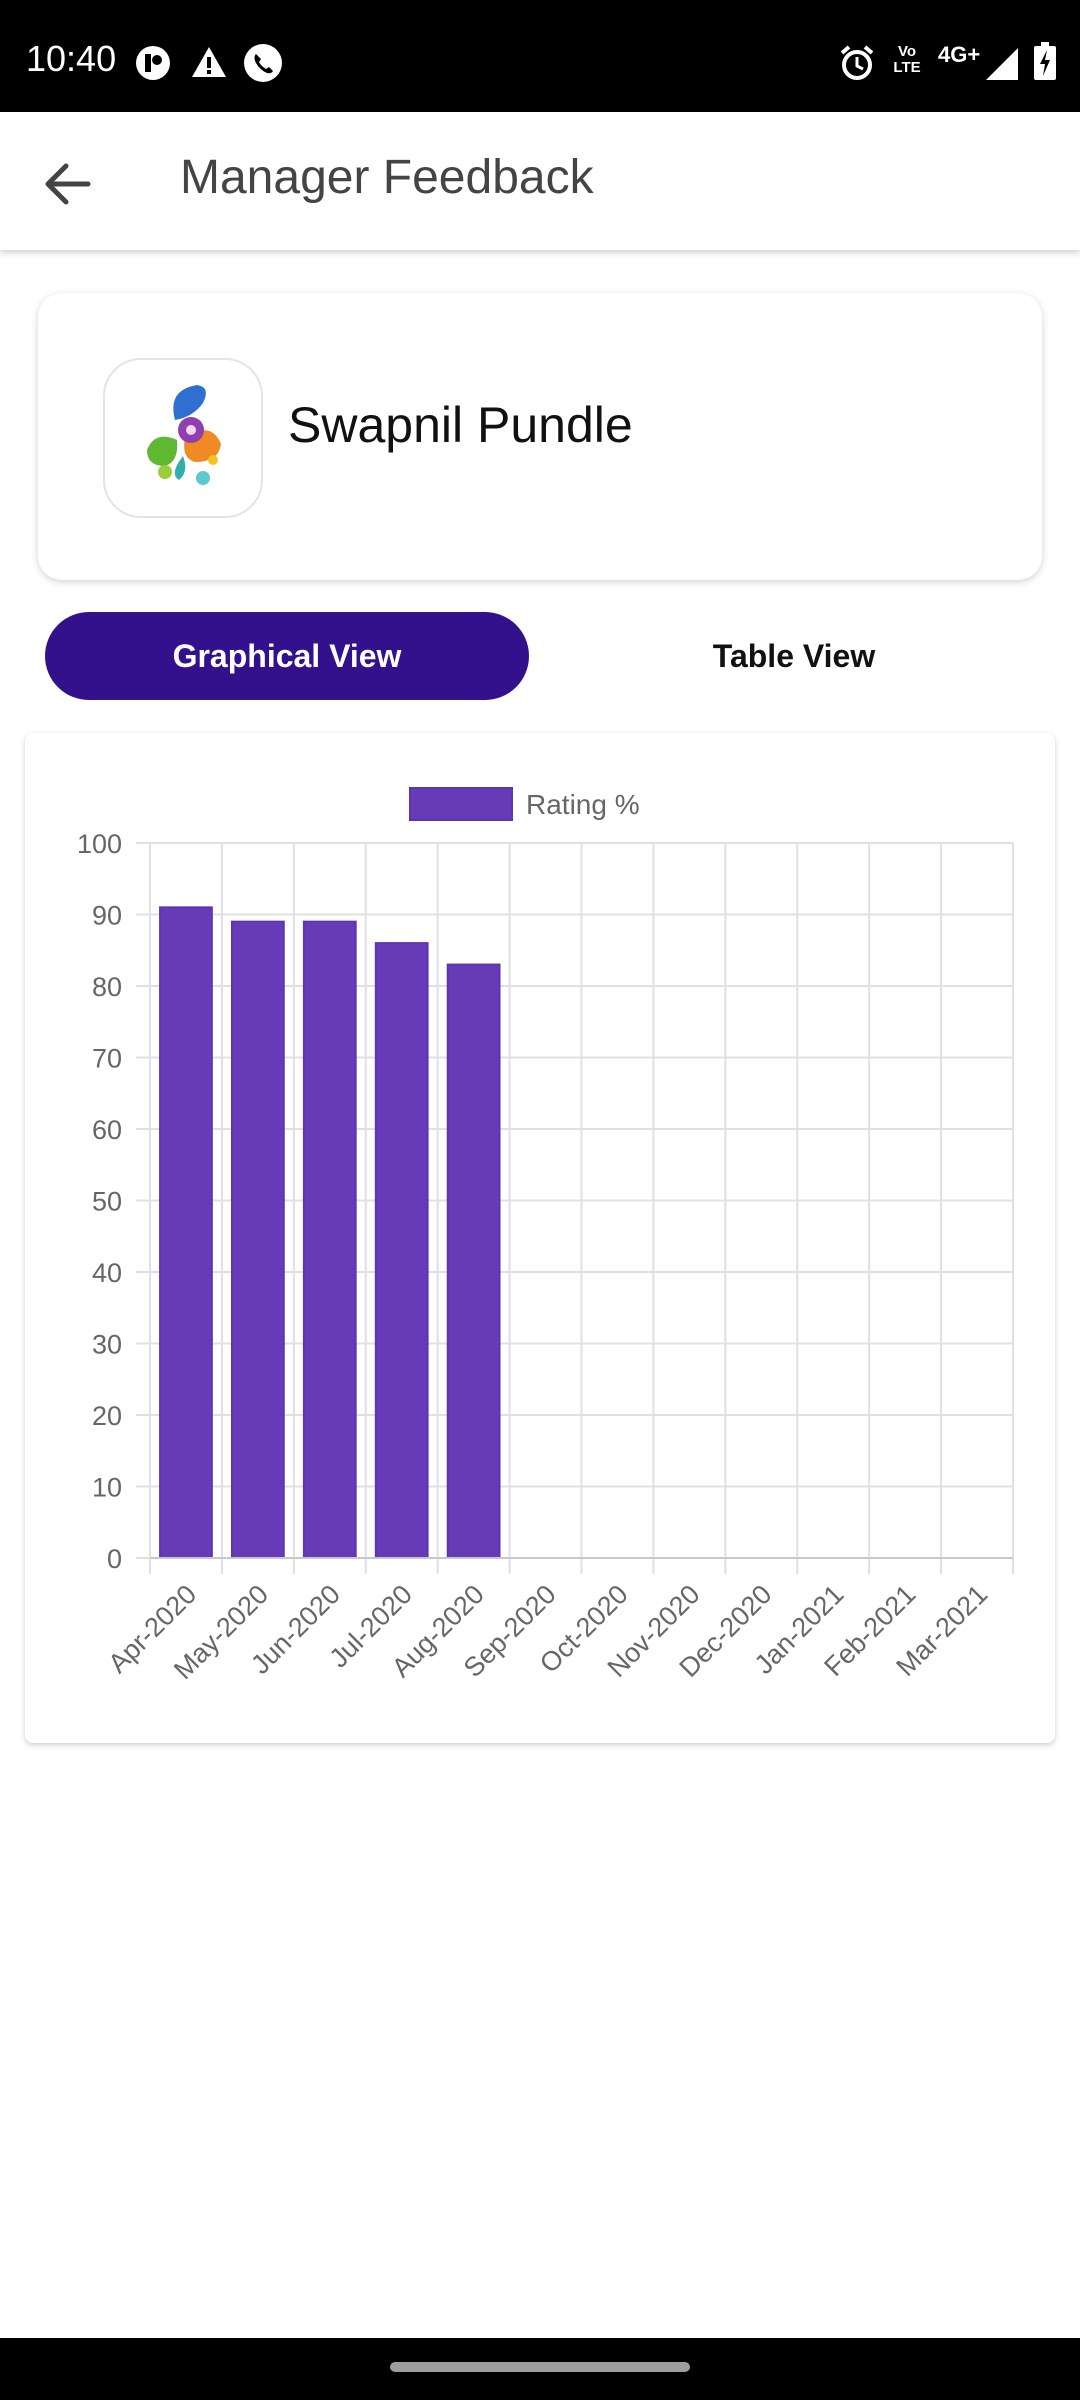  What do you see at coordinates (461, 804) in the screenshot?
I see `legend-swatch` at bounding box center [461, 804].